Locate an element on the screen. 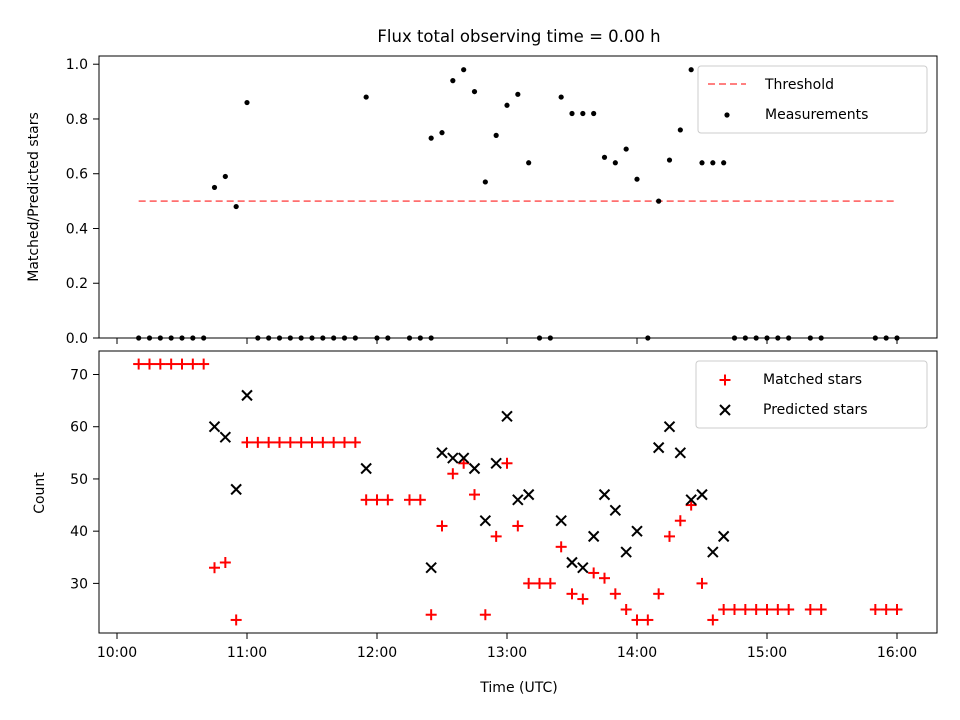 The image size is (960, 720). x-tick-label: 16:00 is located at coordinates (897, 653).